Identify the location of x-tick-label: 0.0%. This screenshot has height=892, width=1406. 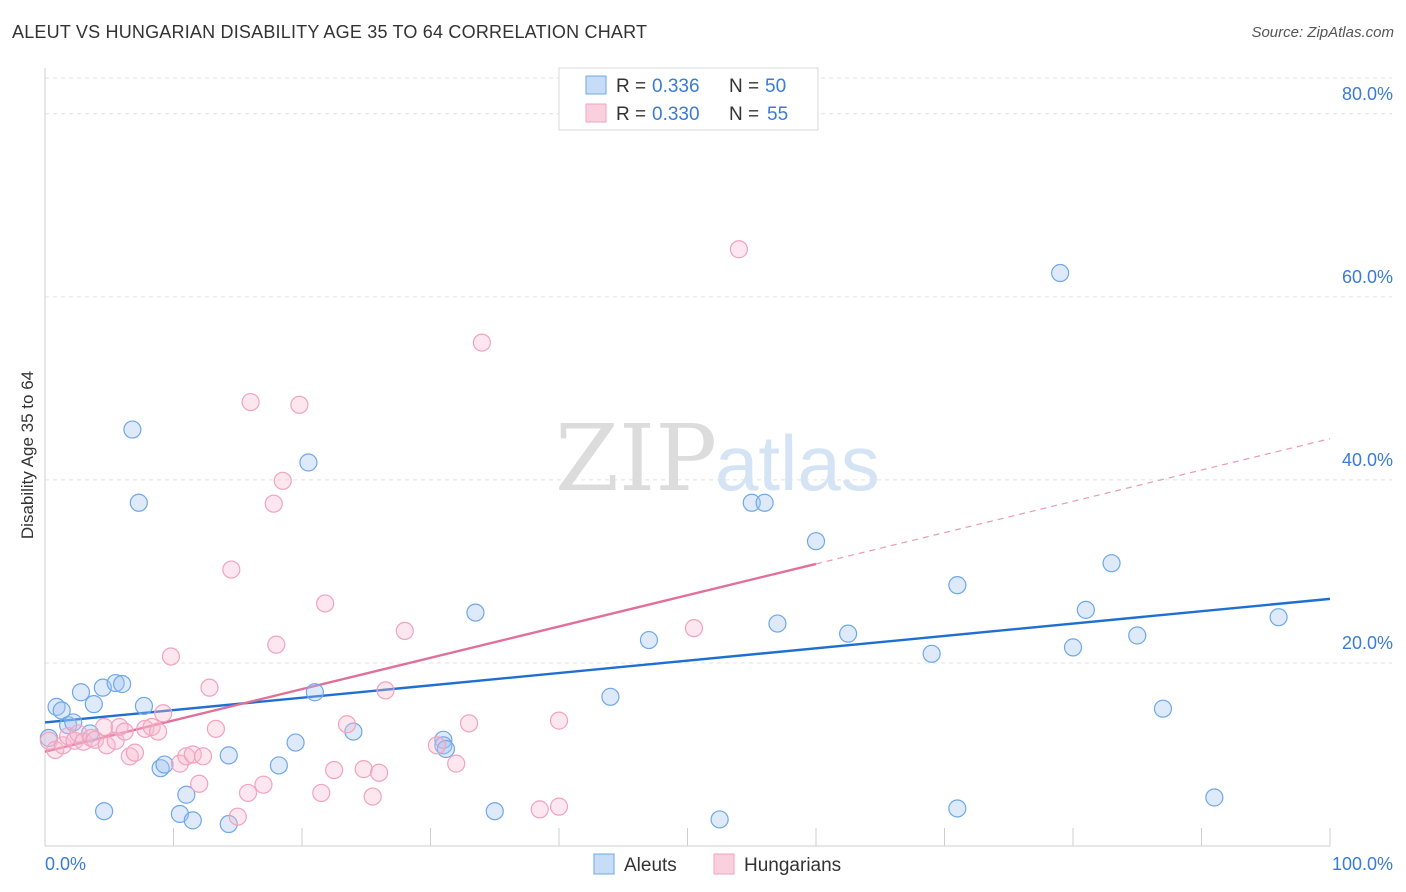
(65, 864).